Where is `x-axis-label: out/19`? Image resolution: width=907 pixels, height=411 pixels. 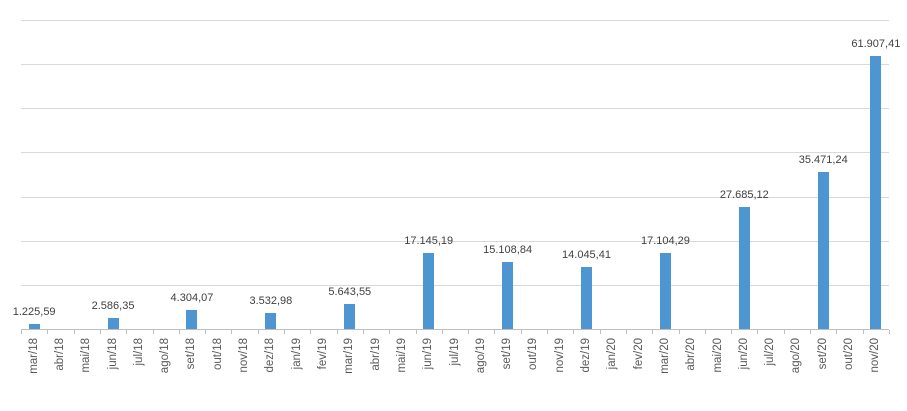 x-axis-label: out/19 is located at coordinates (533, 354).